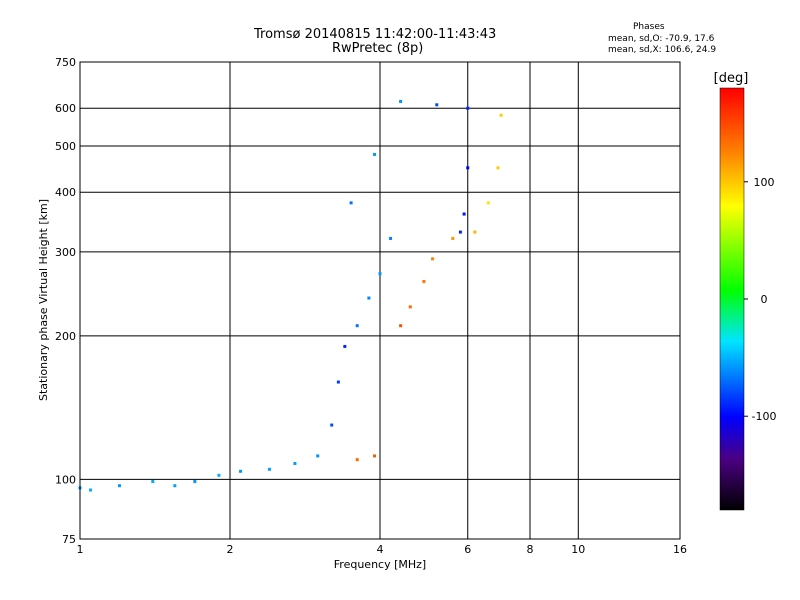 The height and width of the screenshot is (600, 800). What do you see at coordinates (680, 549) in the screenshot?
I see `x-tick-label: 16` at bounding box center [680, 549].